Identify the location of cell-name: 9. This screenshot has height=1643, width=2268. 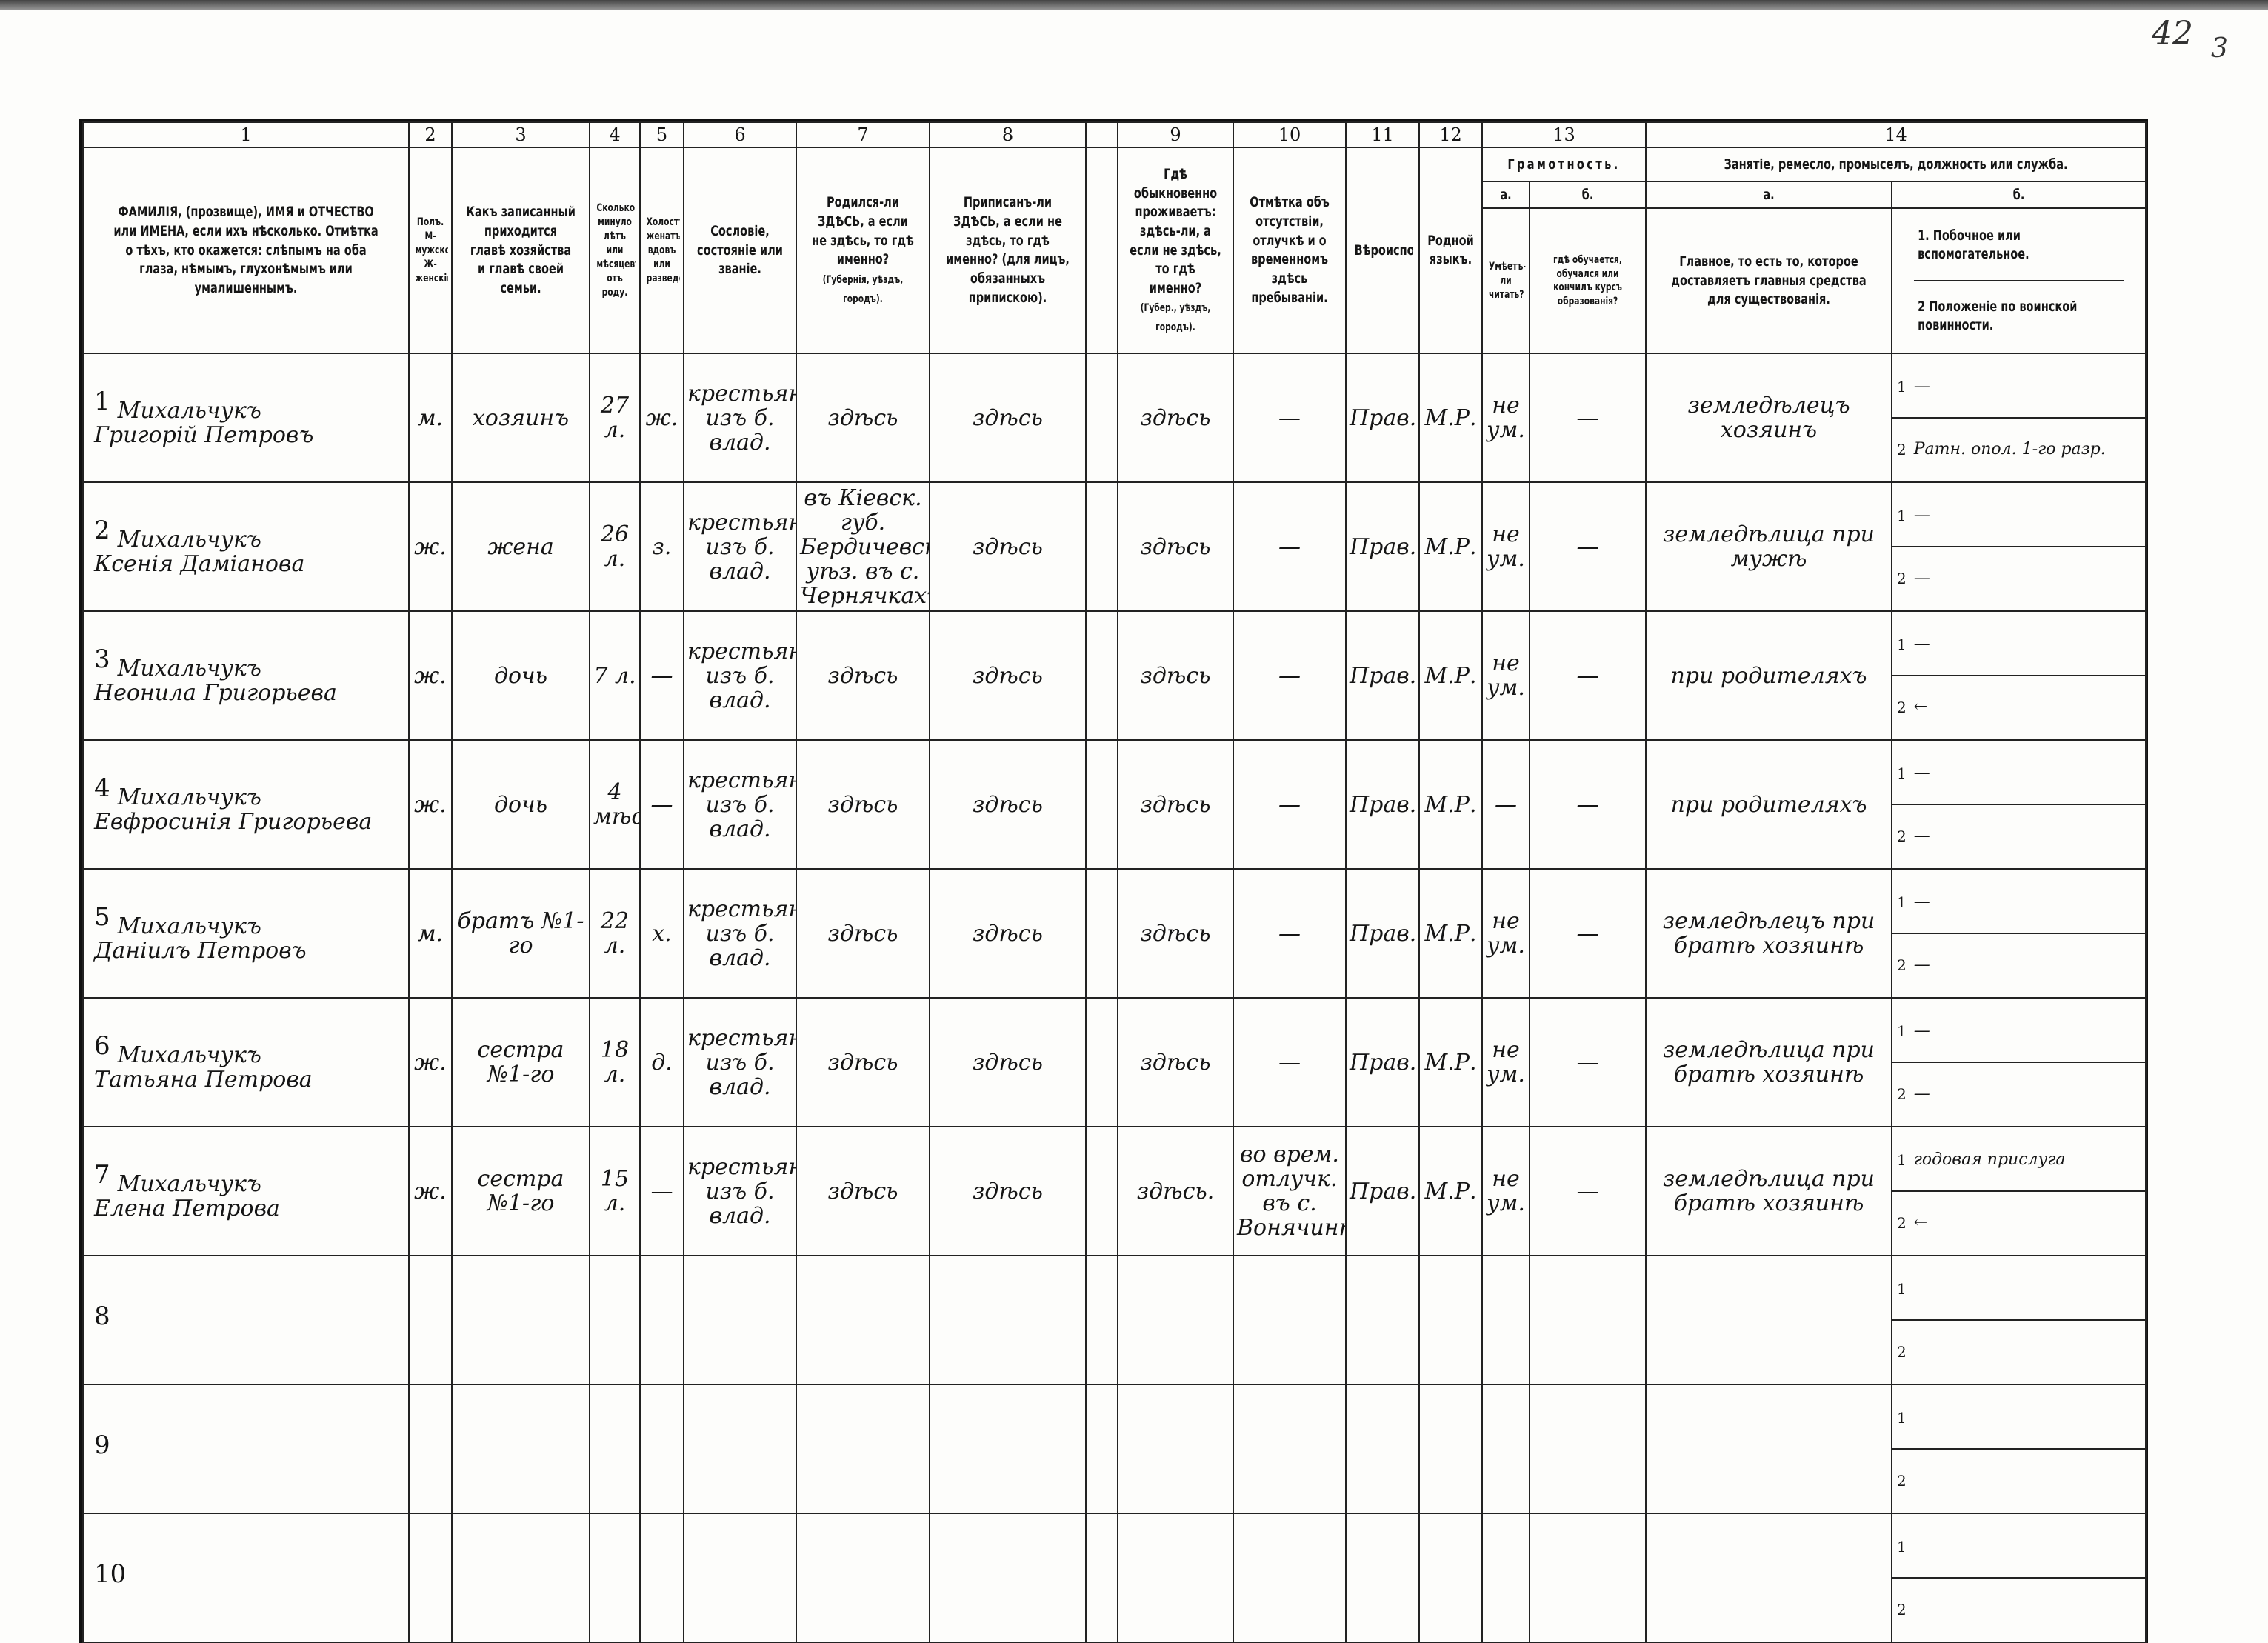
(246, 1450).